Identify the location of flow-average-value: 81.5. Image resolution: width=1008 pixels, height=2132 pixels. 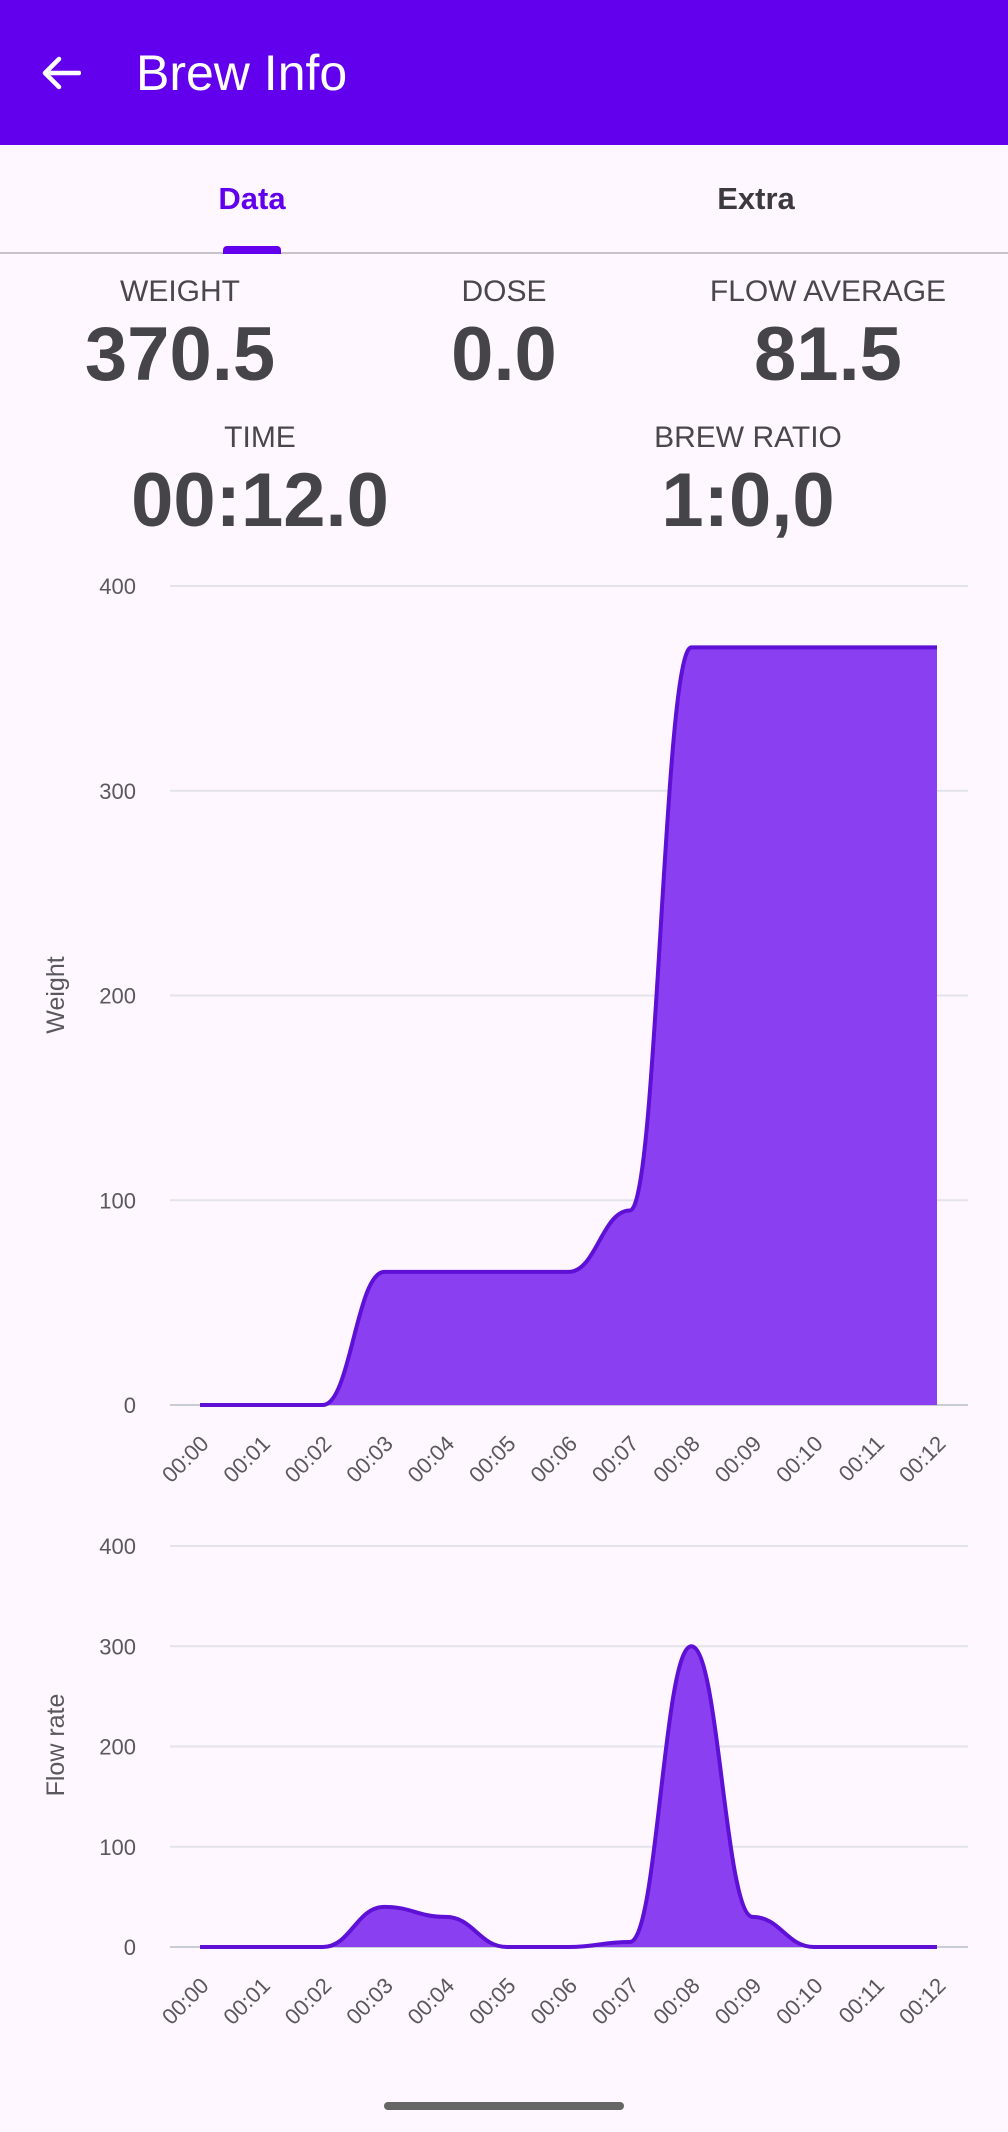
(828, 354).